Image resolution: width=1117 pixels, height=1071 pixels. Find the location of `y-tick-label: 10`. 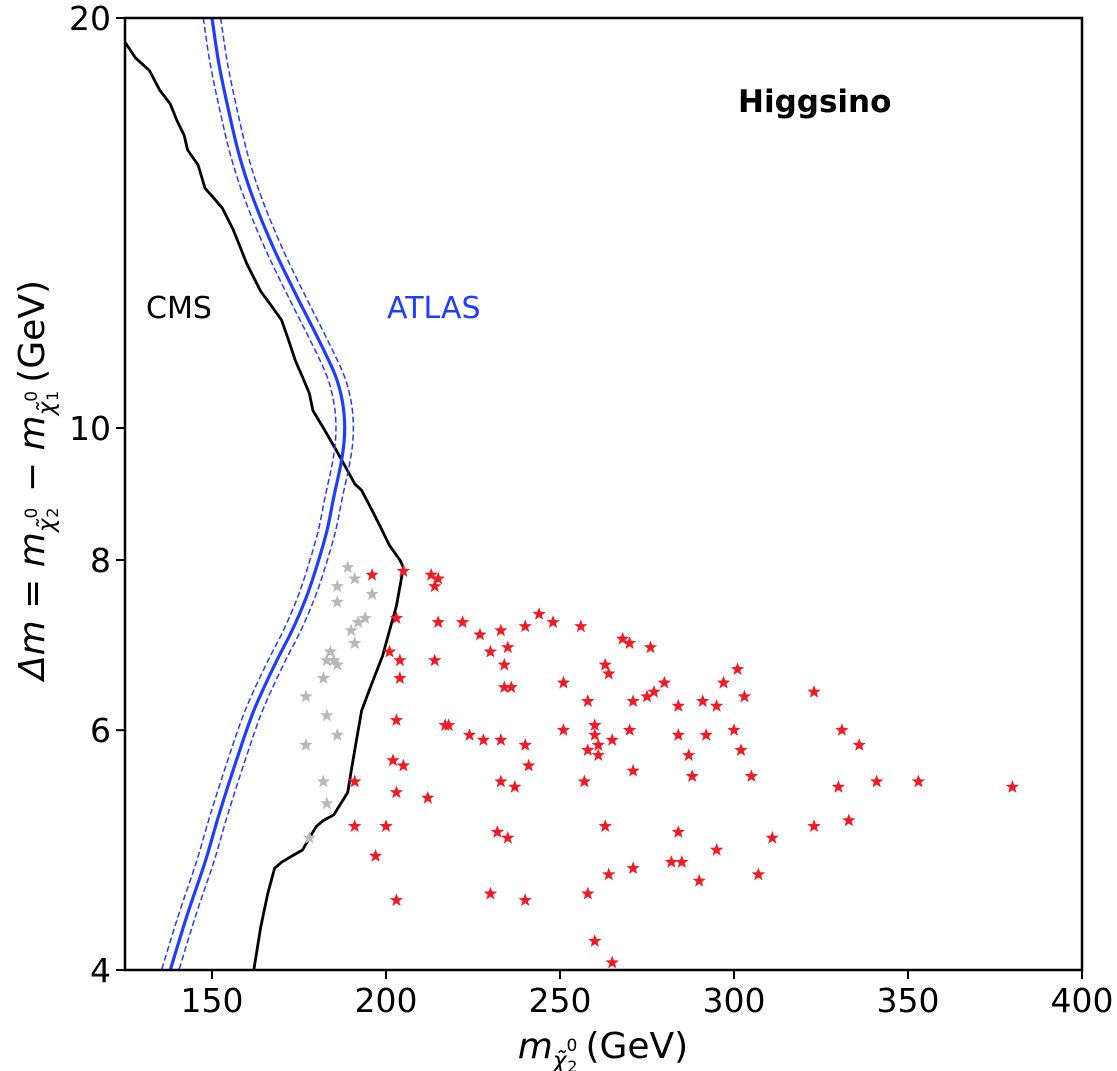

y-tick-label: 10 is located at coordinates (90, 428).